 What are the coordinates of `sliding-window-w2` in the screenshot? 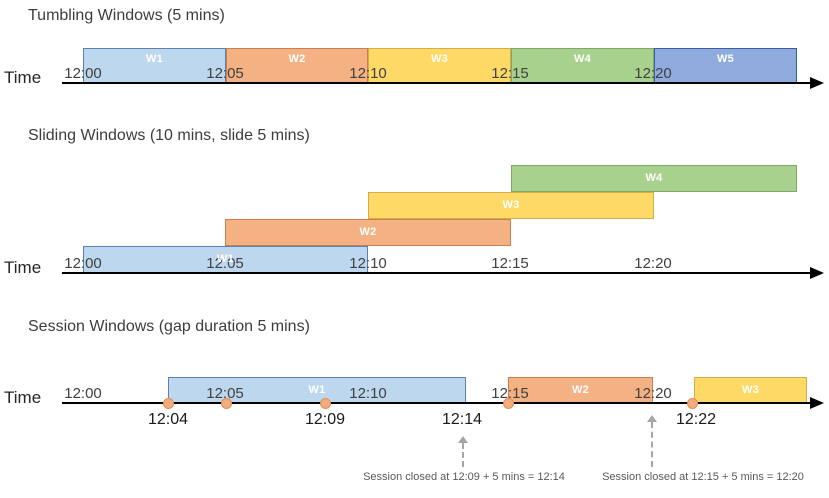 It's located at (368, 232).